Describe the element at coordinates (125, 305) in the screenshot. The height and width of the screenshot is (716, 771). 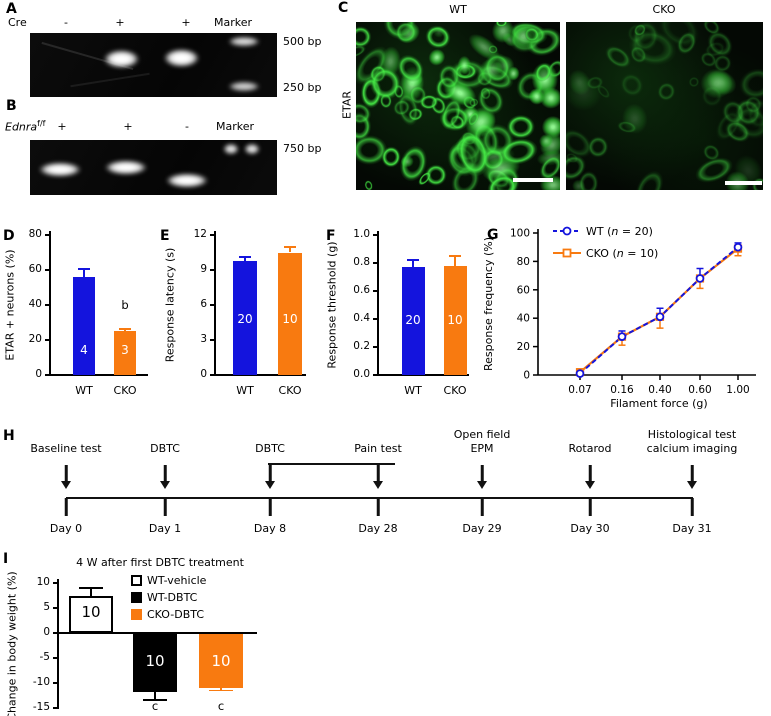
I see `sig-label: b` at that location.